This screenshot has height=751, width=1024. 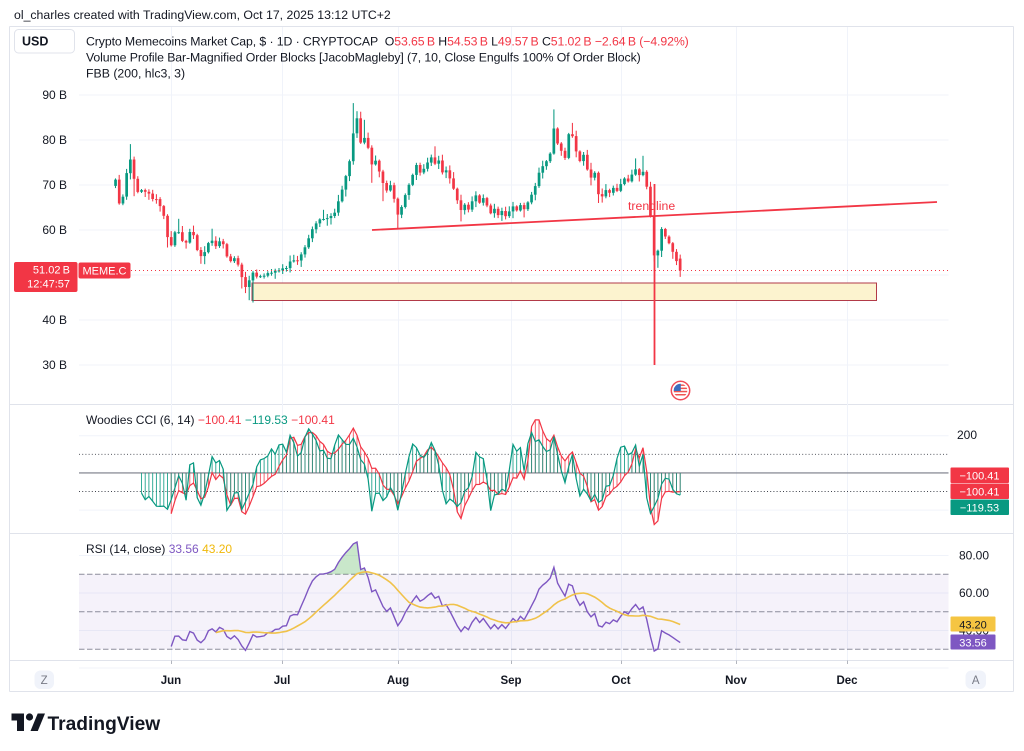 What do you see at coordinates (398, 681) in the screenshot?
I see `svg-text: Aug` at bounding box center [398, 681].